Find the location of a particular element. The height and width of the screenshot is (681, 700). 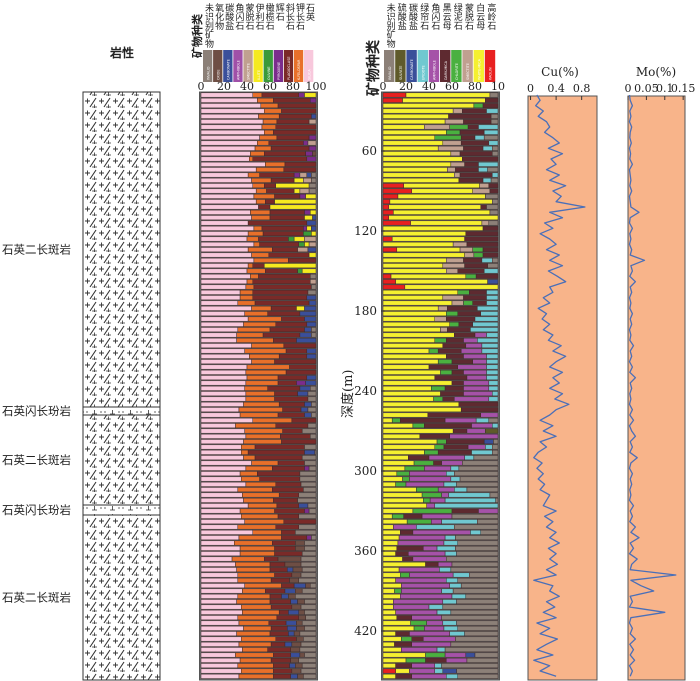

legend-label: 碳酸盐 is located at coordinates (412, 16).